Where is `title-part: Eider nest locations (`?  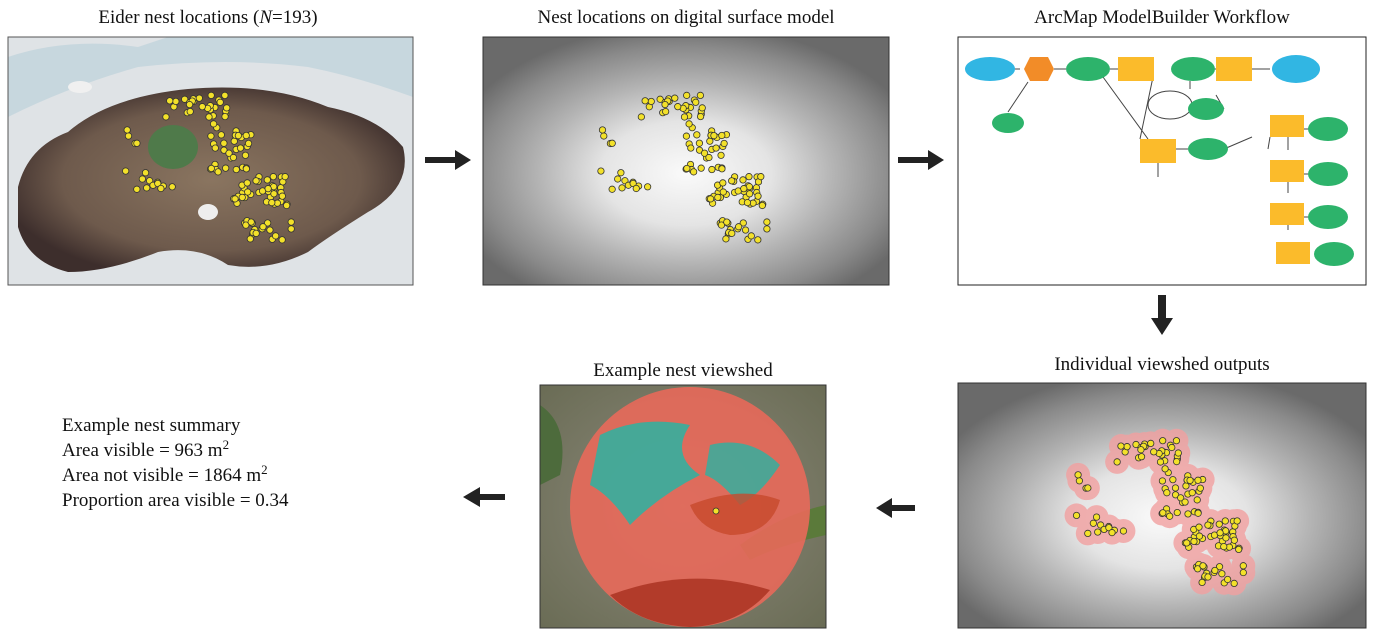 title-part: Eider nest locations ( is located at coordinates (178, 17).